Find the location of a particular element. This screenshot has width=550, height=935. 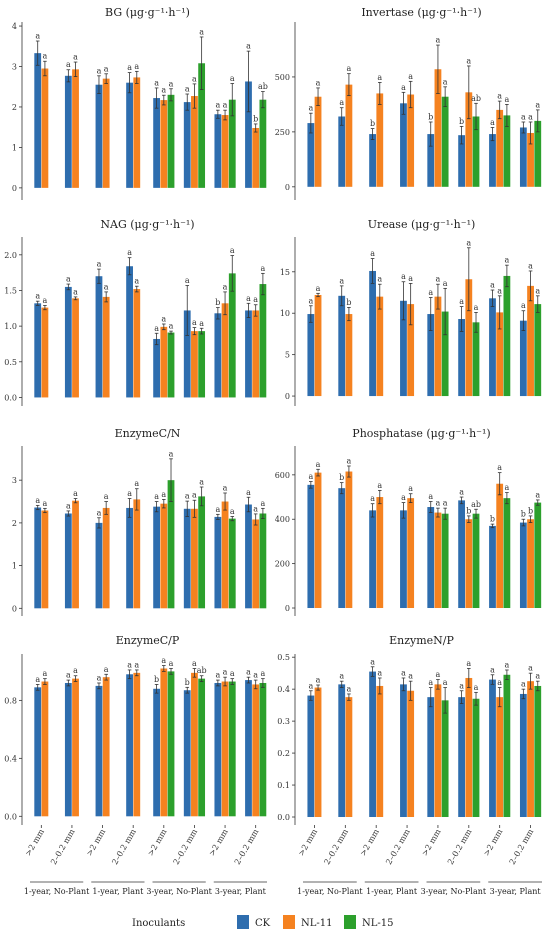

significance-label: b is located at coordinates (468, 510).